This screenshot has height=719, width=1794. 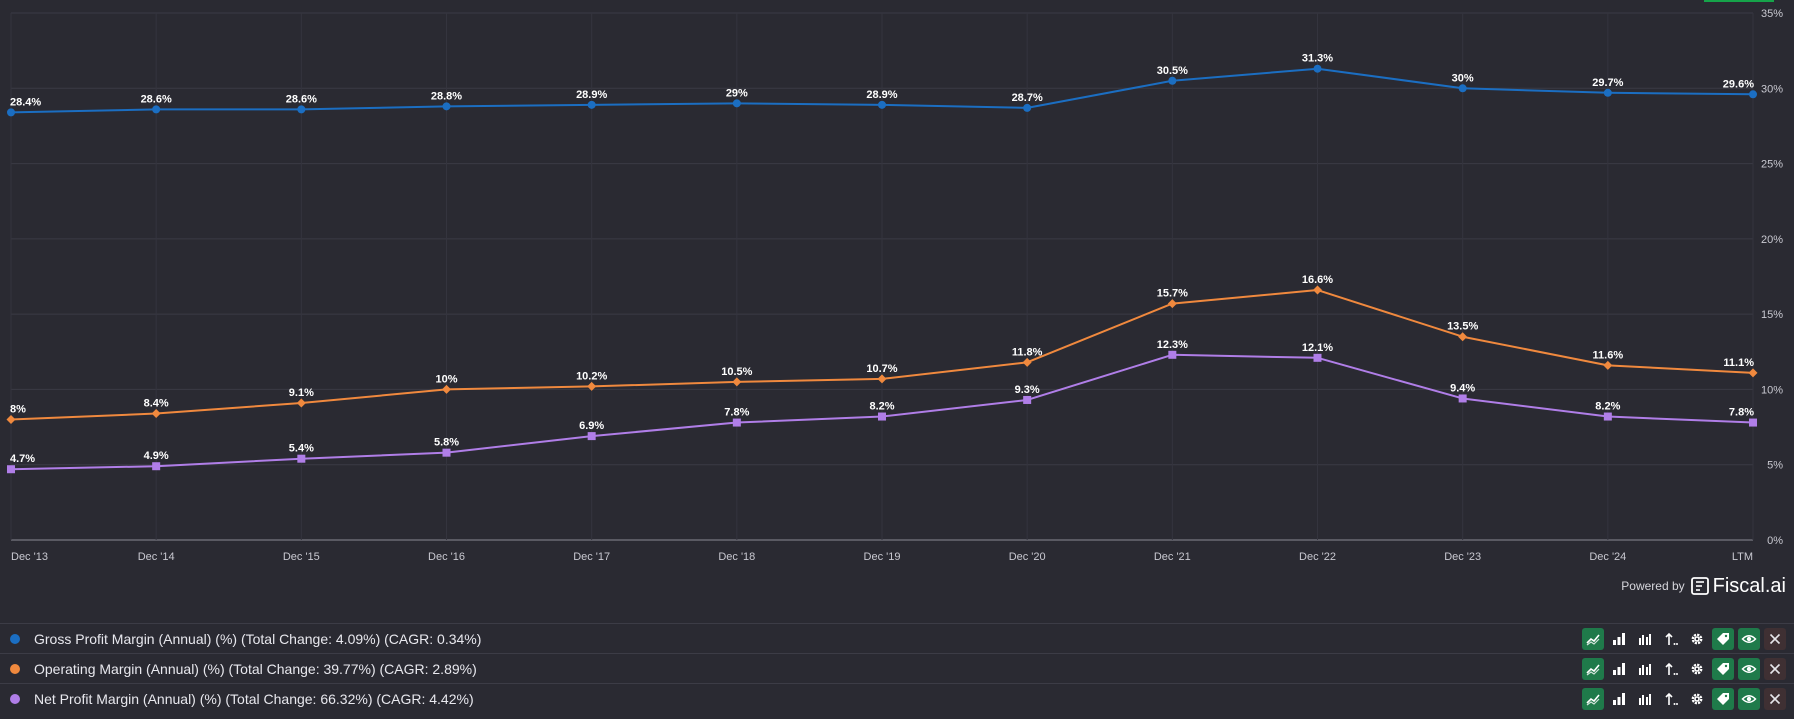 What do you see at coordinates (591, 95) in the screenshot?
I see `data-label: 28.9%` at bounding box center [591, 95].